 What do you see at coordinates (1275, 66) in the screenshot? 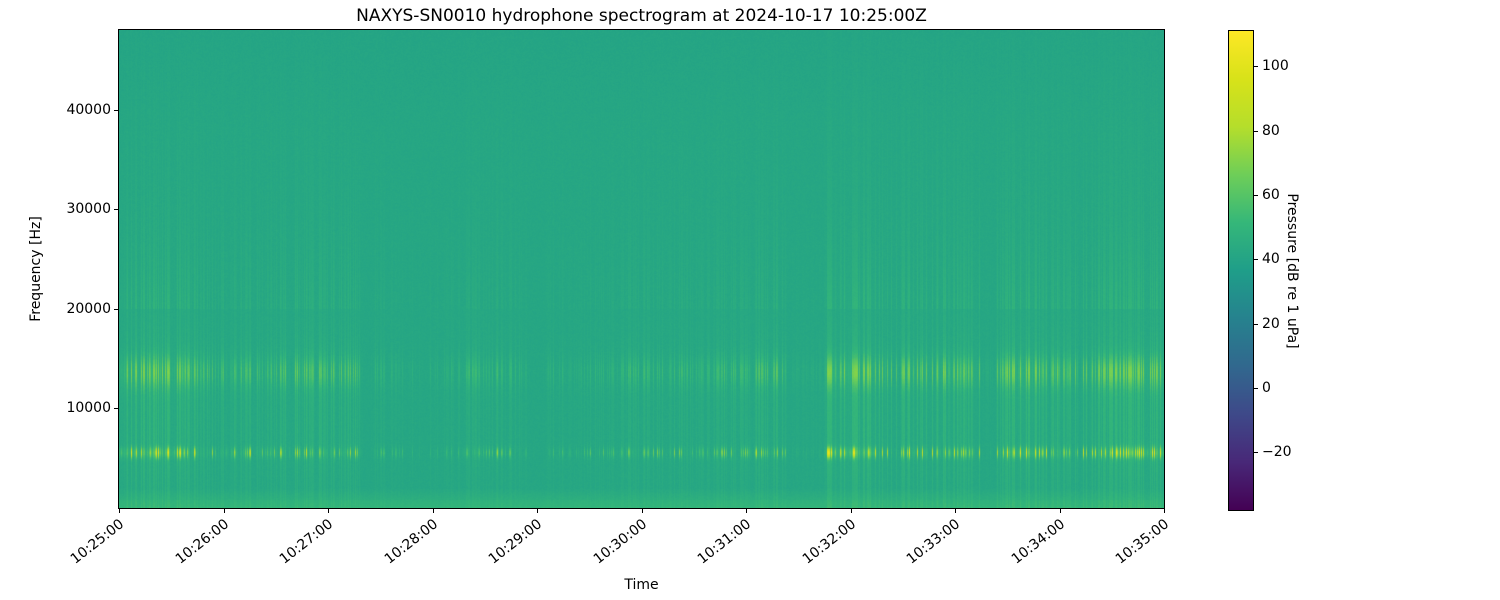
I see `colorbar-tick-label: 100` at bounding box center [1275, 66].